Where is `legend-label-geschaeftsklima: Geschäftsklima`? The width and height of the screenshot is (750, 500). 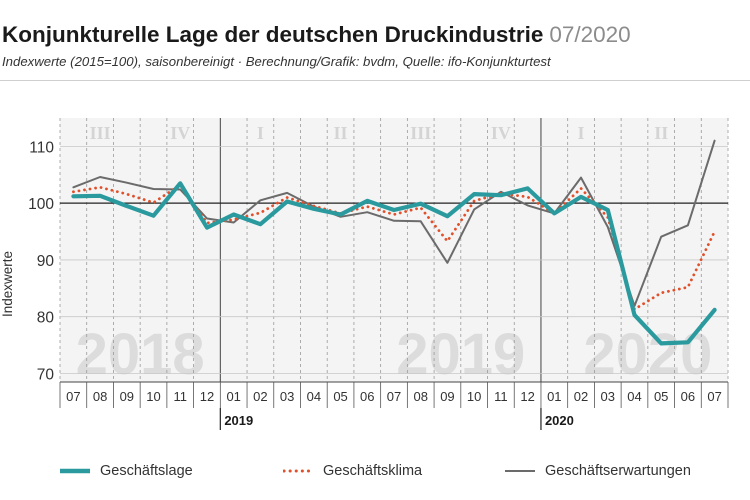
legend-label-geschaeftsklima: Geschäftsklima is located at coordinates (373, 471).